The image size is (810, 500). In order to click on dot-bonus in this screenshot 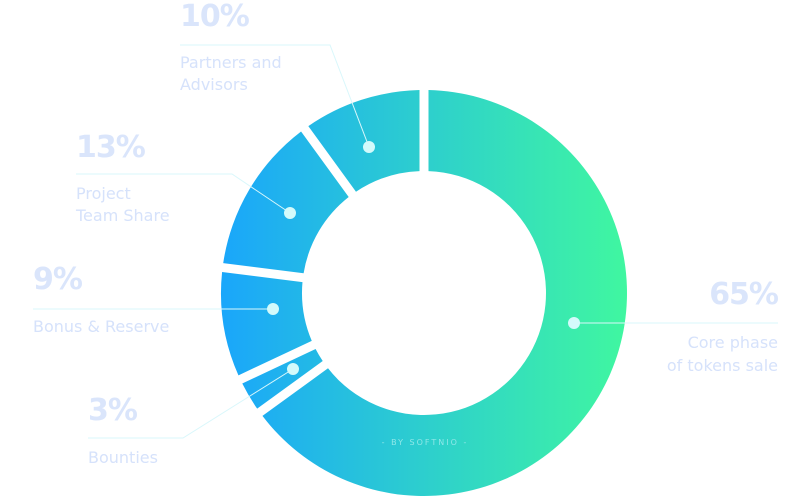, I will do `click(273, 309)`.